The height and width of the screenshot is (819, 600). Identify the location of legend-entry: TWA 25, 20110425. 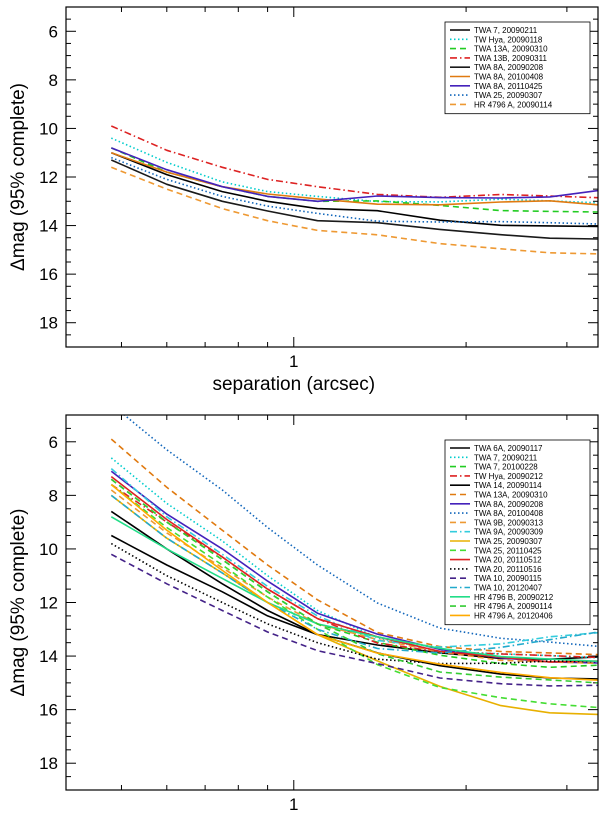
(508, 550).